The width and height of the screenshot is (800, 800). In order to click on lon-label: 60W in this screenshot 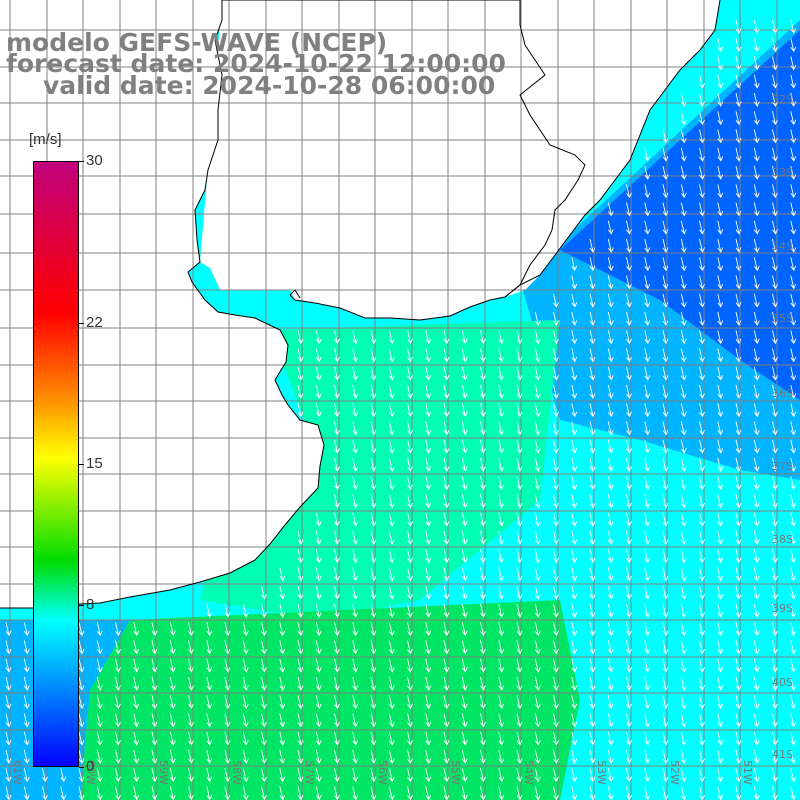, I will do `click(90, 772)`.